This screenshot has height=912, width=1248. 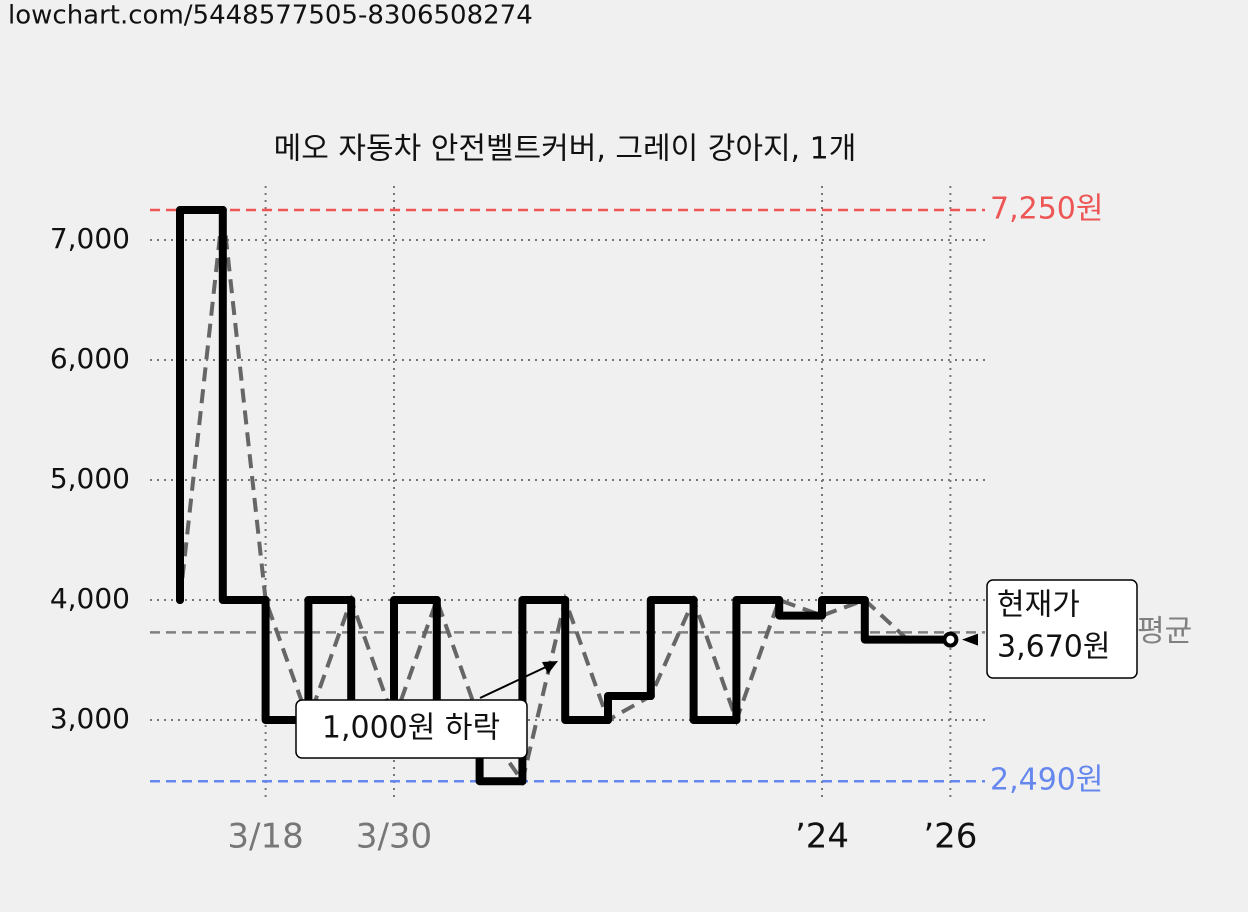 What do you see at coordinates (1038, 605) in the screenshot?
I see `current-title: 현재가` at bounding box center [1038, 605].